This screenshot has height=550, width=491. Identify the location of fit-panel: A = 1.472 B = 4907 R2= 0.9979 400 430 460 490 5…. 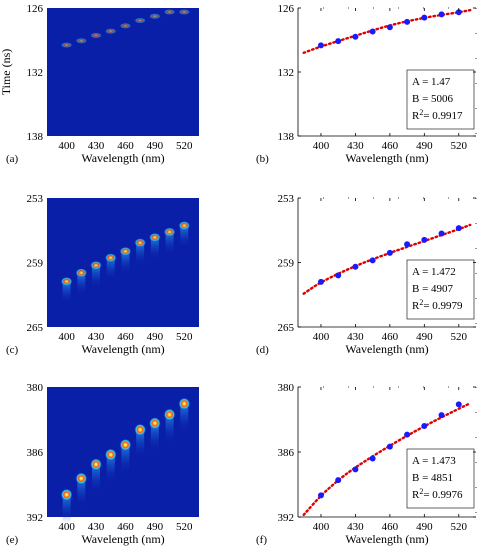
(366, 274).